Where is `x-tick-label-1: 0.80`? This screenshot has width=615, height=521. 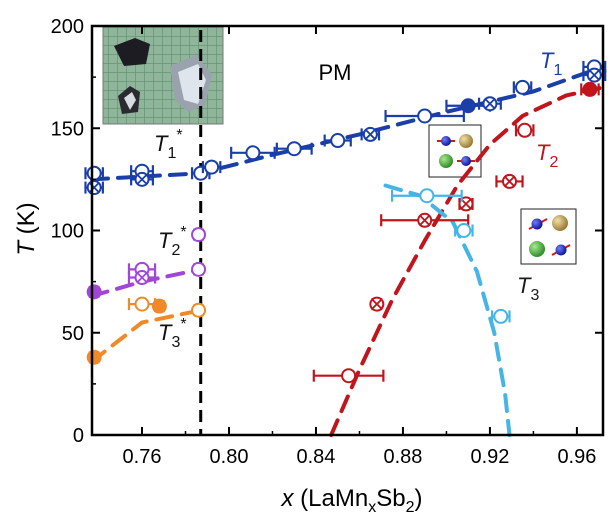
x-tick-label-1: 0.80 is located at coordinates (229, 457).